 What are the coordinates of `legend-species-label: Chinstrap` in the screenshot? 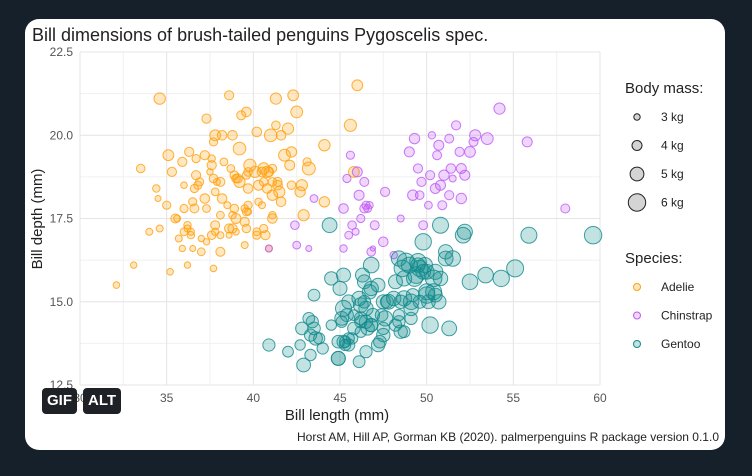 It's located at (687, 316).